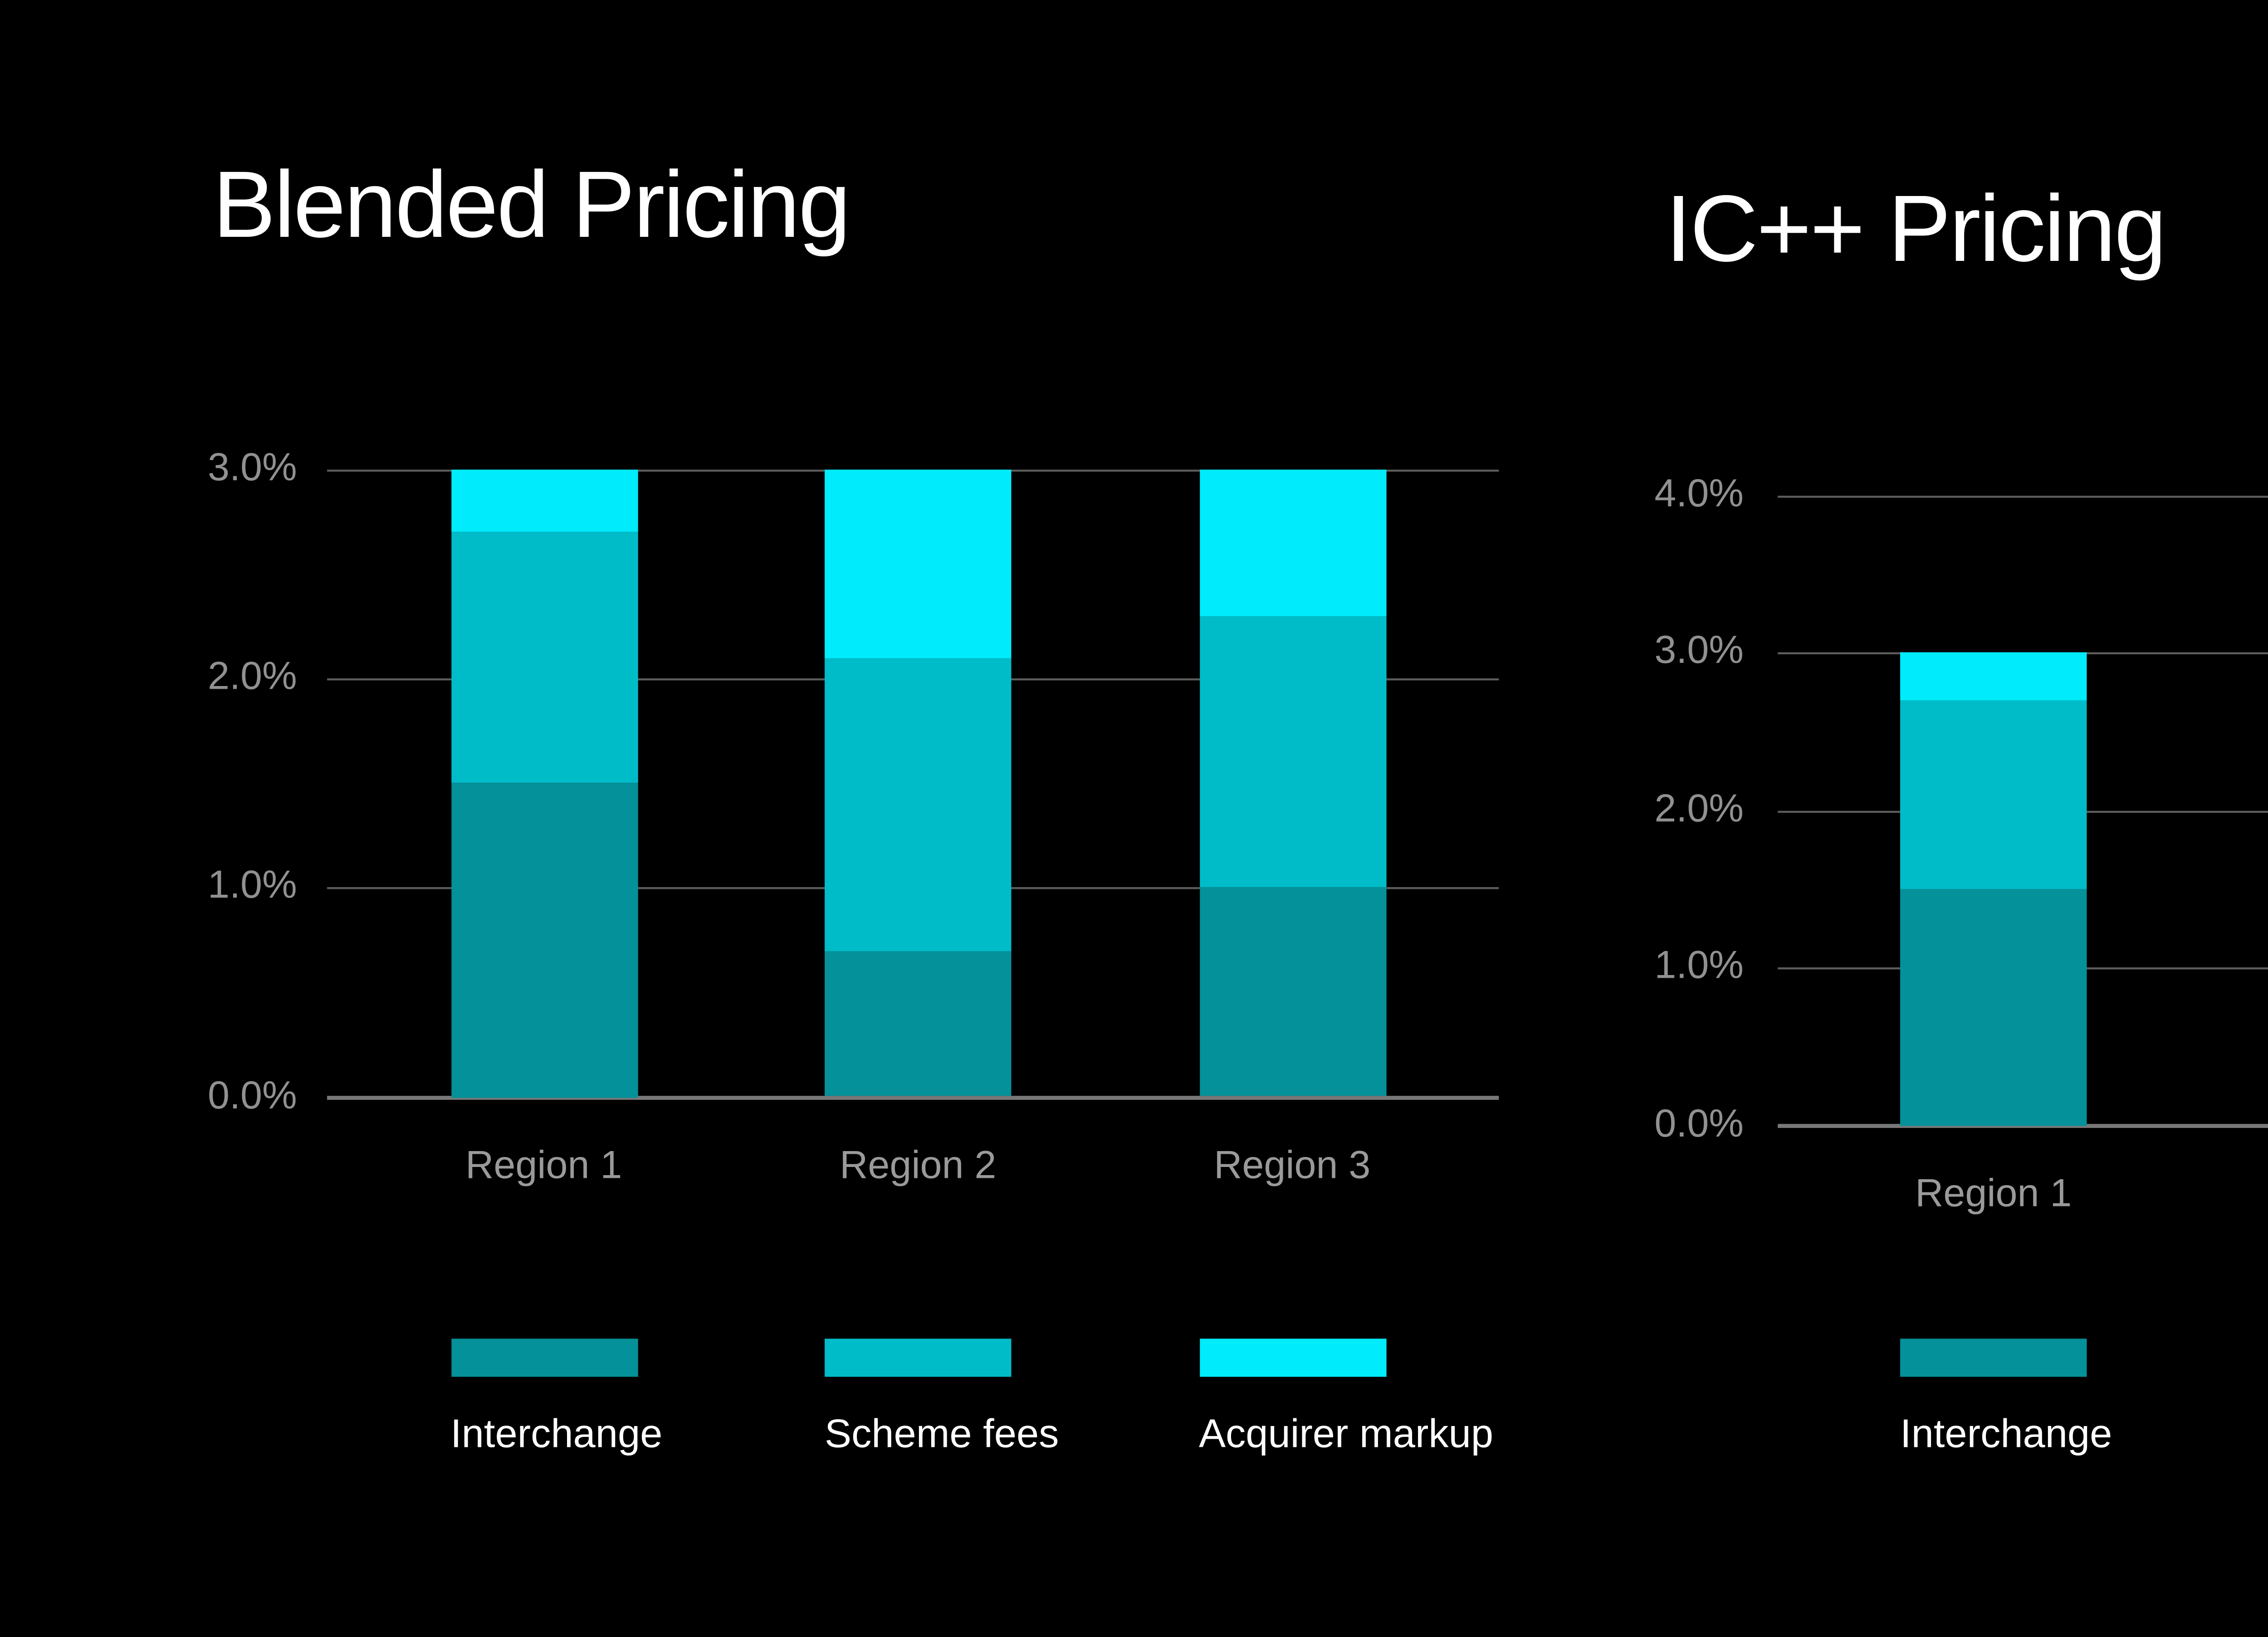 The height and width of the screenshot is (1637, 2268). I want to click on bar-segment-region-2-scheme-fees, so click(919, 804).